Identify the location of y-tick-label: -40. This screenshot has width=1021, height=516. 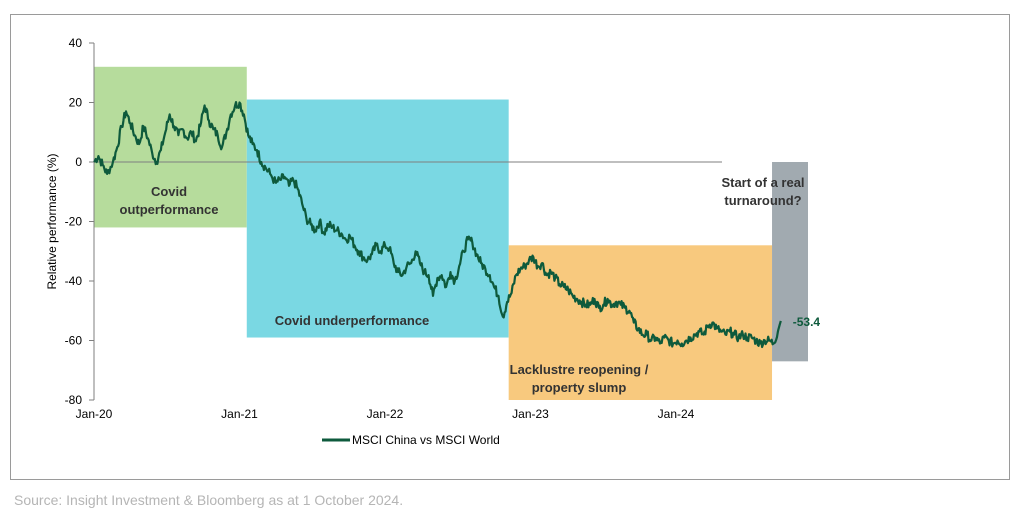
(74, 281).